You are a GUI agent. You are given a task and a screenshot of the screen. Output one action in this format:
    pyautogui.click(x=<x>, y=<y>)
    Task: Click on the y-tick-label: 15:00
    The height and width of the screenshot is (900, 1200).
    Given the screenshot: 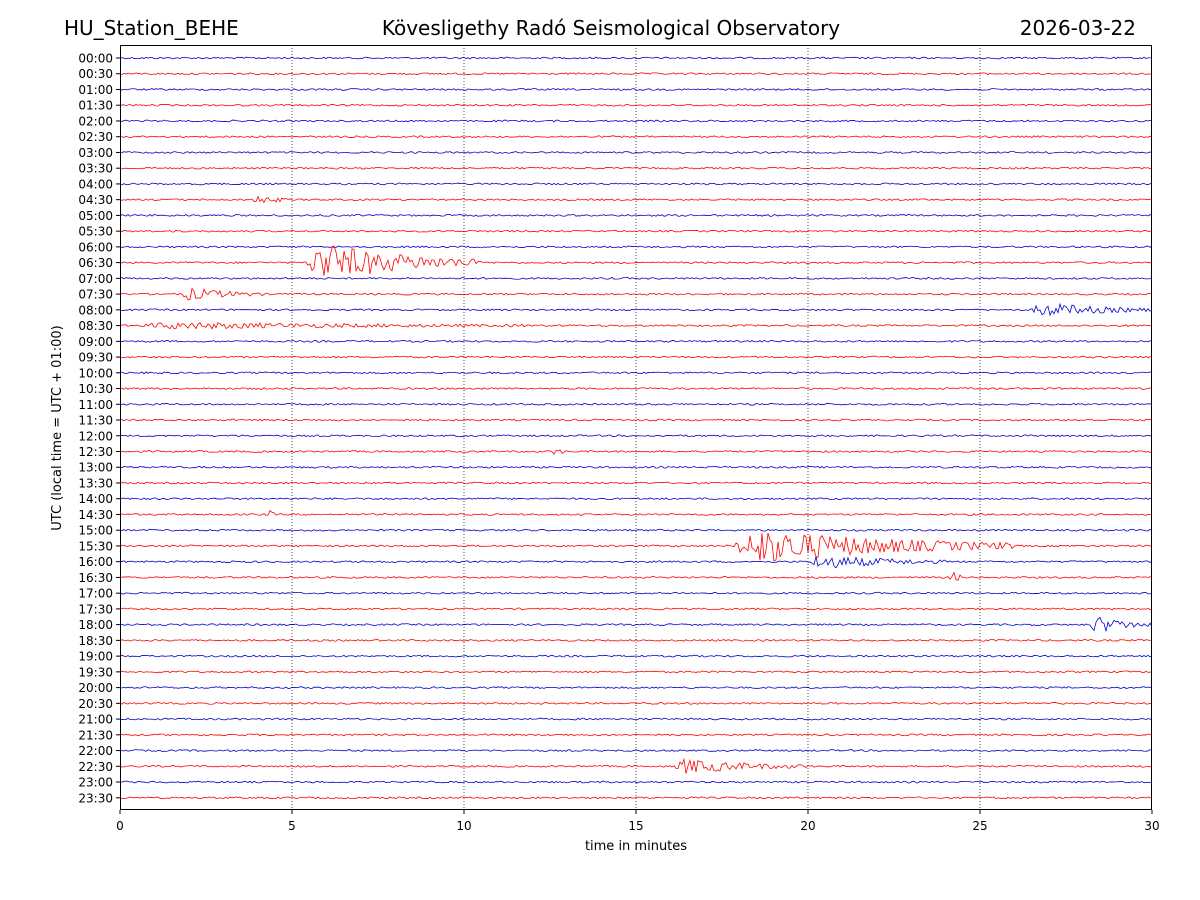 What is the action you would take?
    pyautogui.click(x=95, y=531)
    